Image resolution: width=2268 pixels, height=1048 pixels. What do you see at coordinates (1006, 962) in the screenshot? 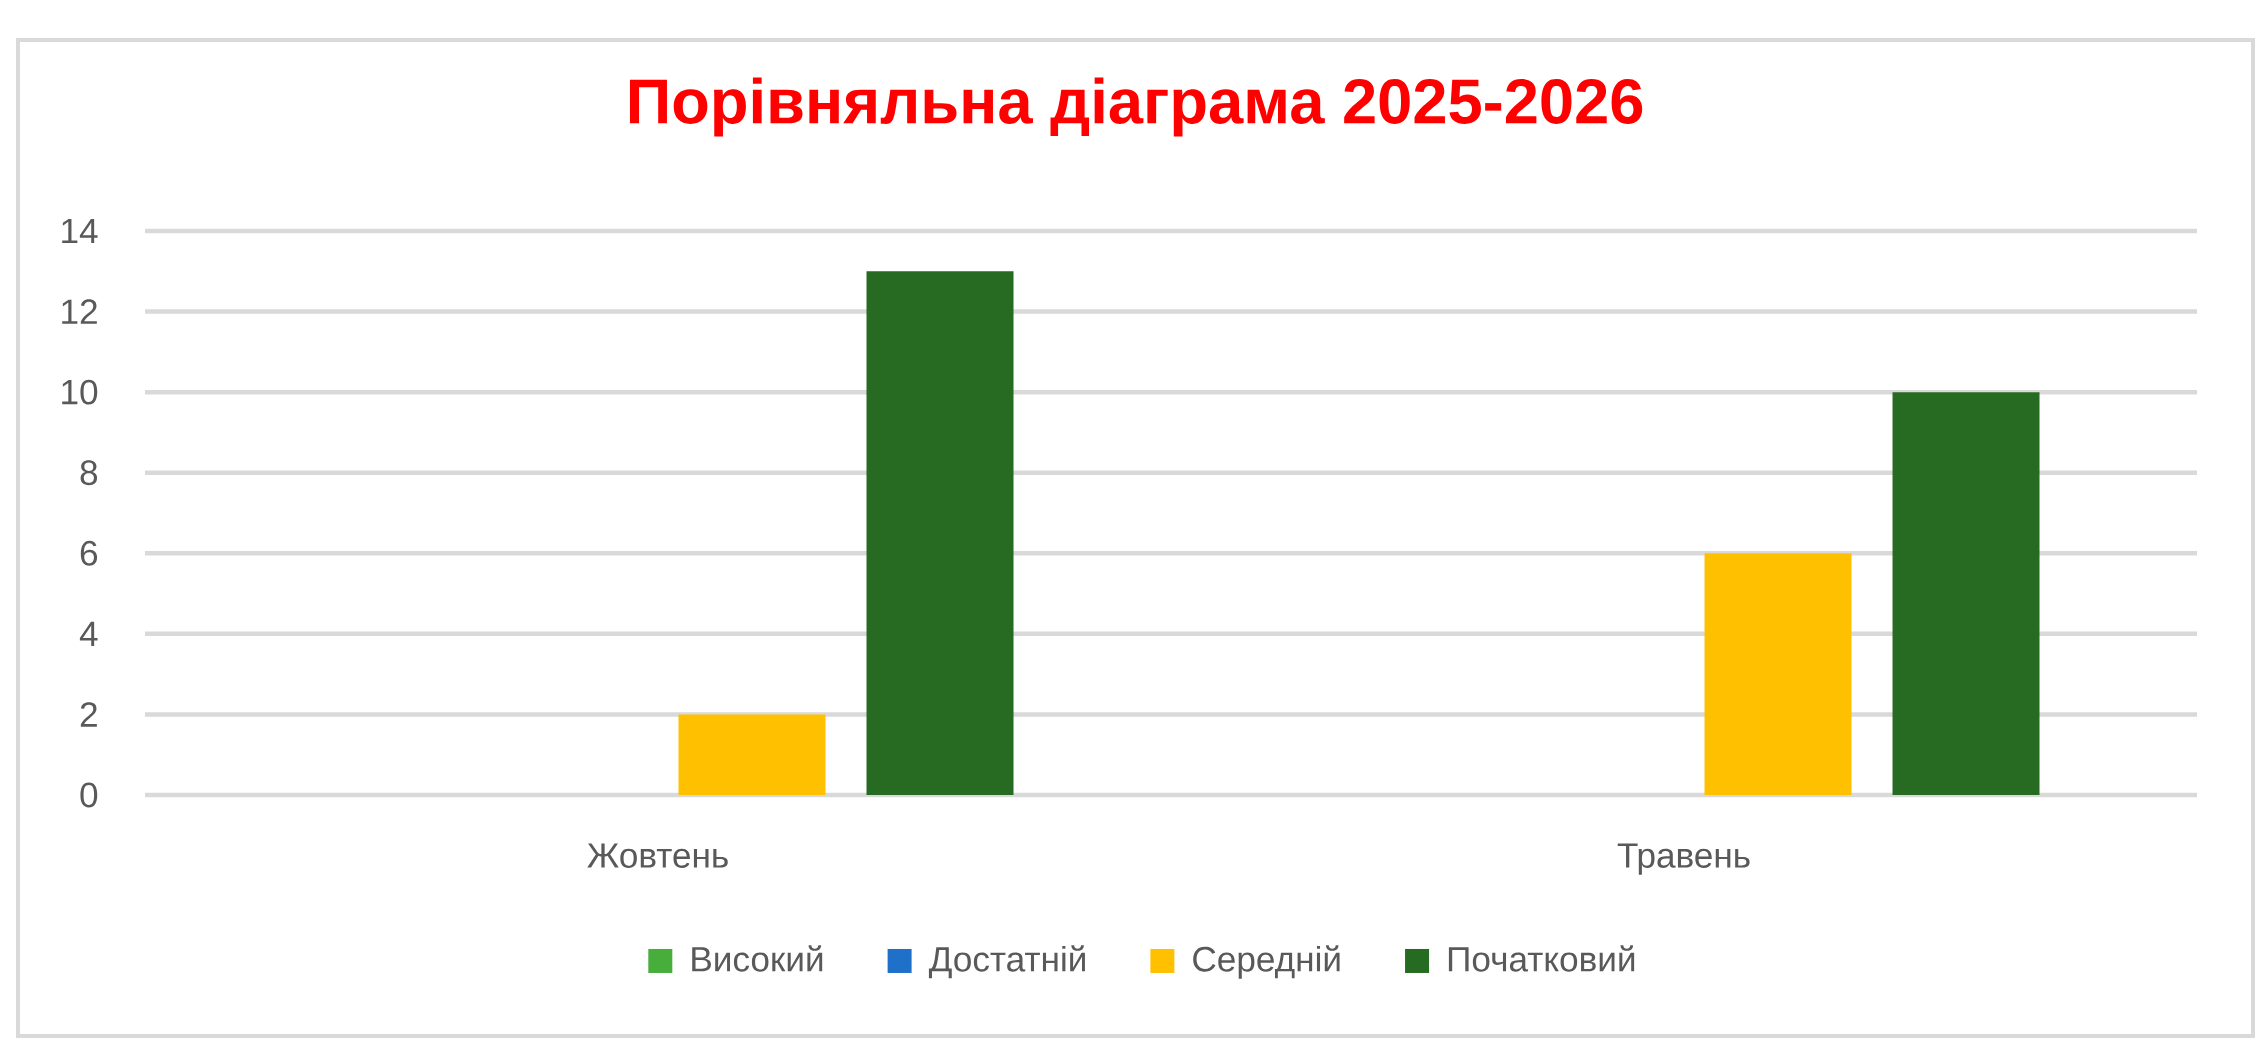
I see `legend-label: Достатній` at bounding box center [1006, 962].